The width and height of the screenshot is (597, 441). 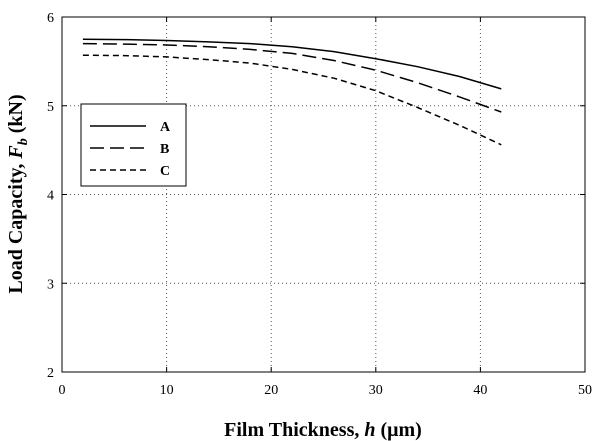 I want to click on y-axis-title: Load Capacity, Fb (kN), so click(x=18, y=193).